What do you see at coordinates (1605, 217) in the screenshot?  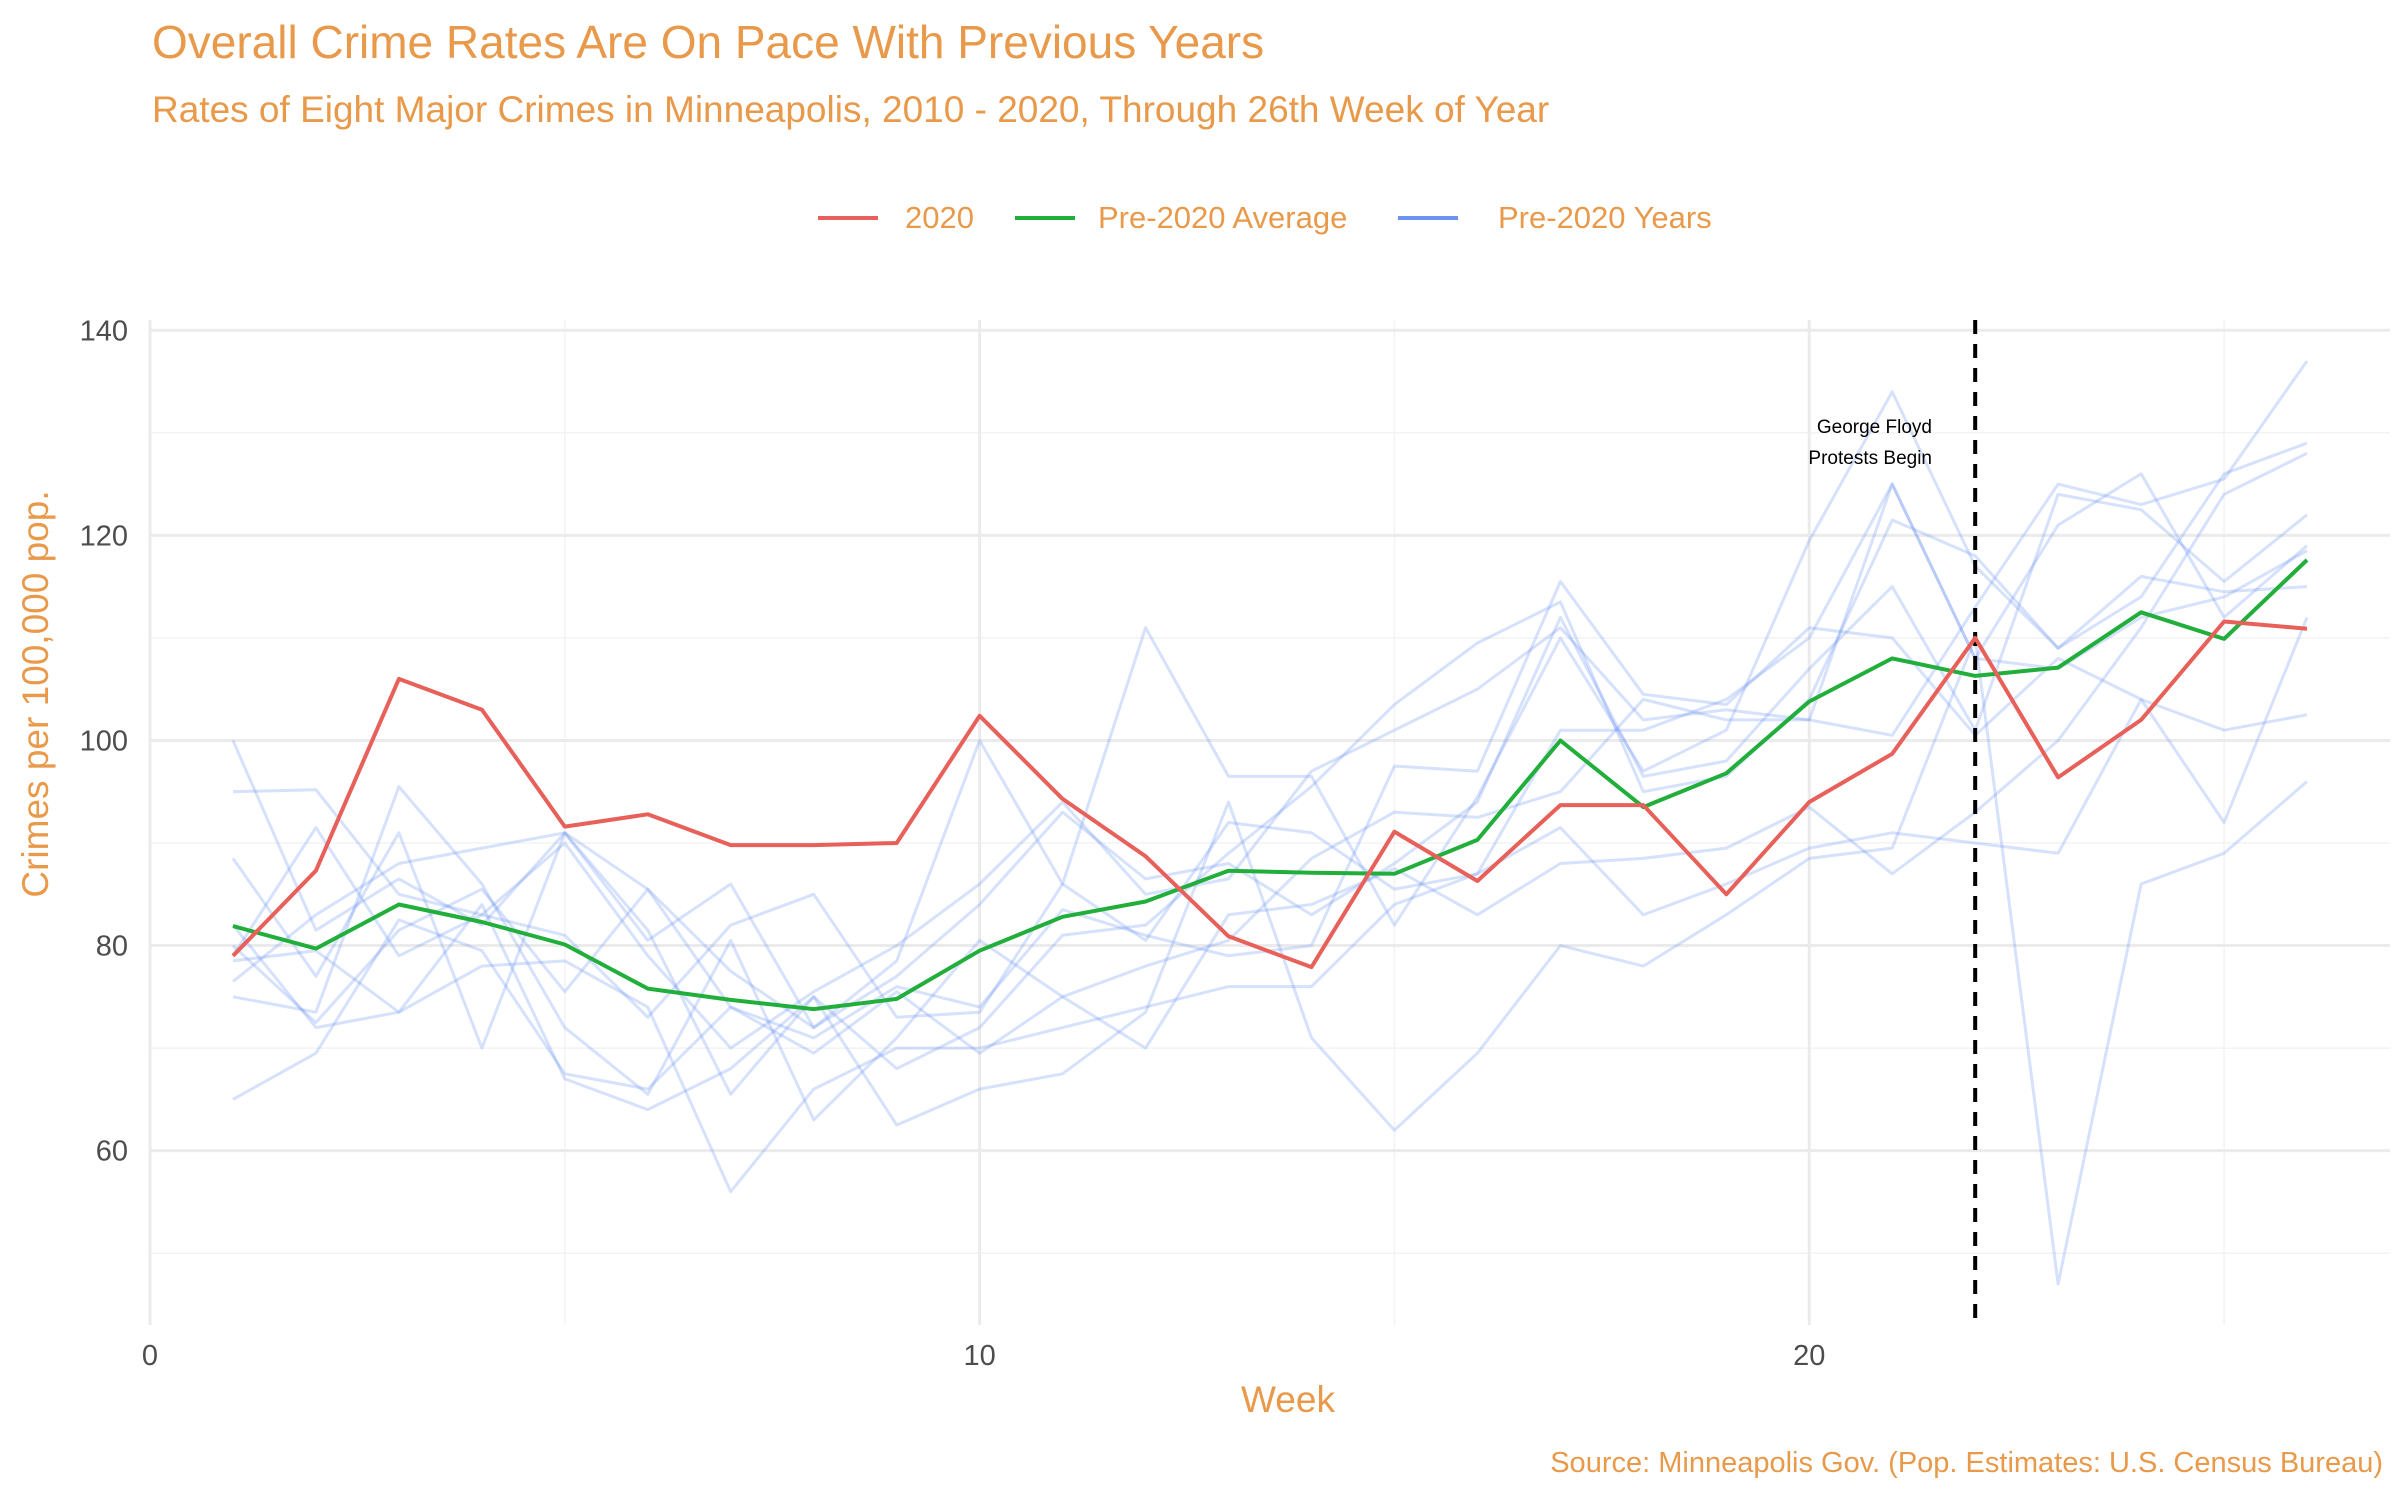 I see `legend-label-pre-2020-years: Pre-2020 Years` at bounding box center [1605, 217].